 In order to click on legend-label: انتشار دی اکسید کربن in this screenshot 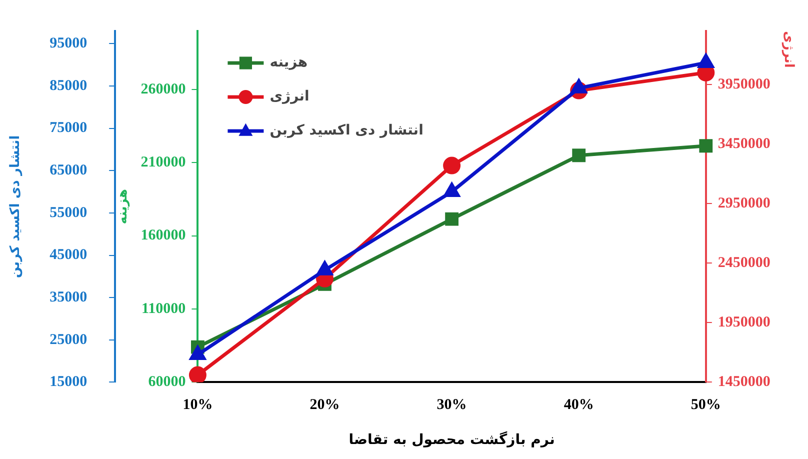, I will do `click(347, 130)`.